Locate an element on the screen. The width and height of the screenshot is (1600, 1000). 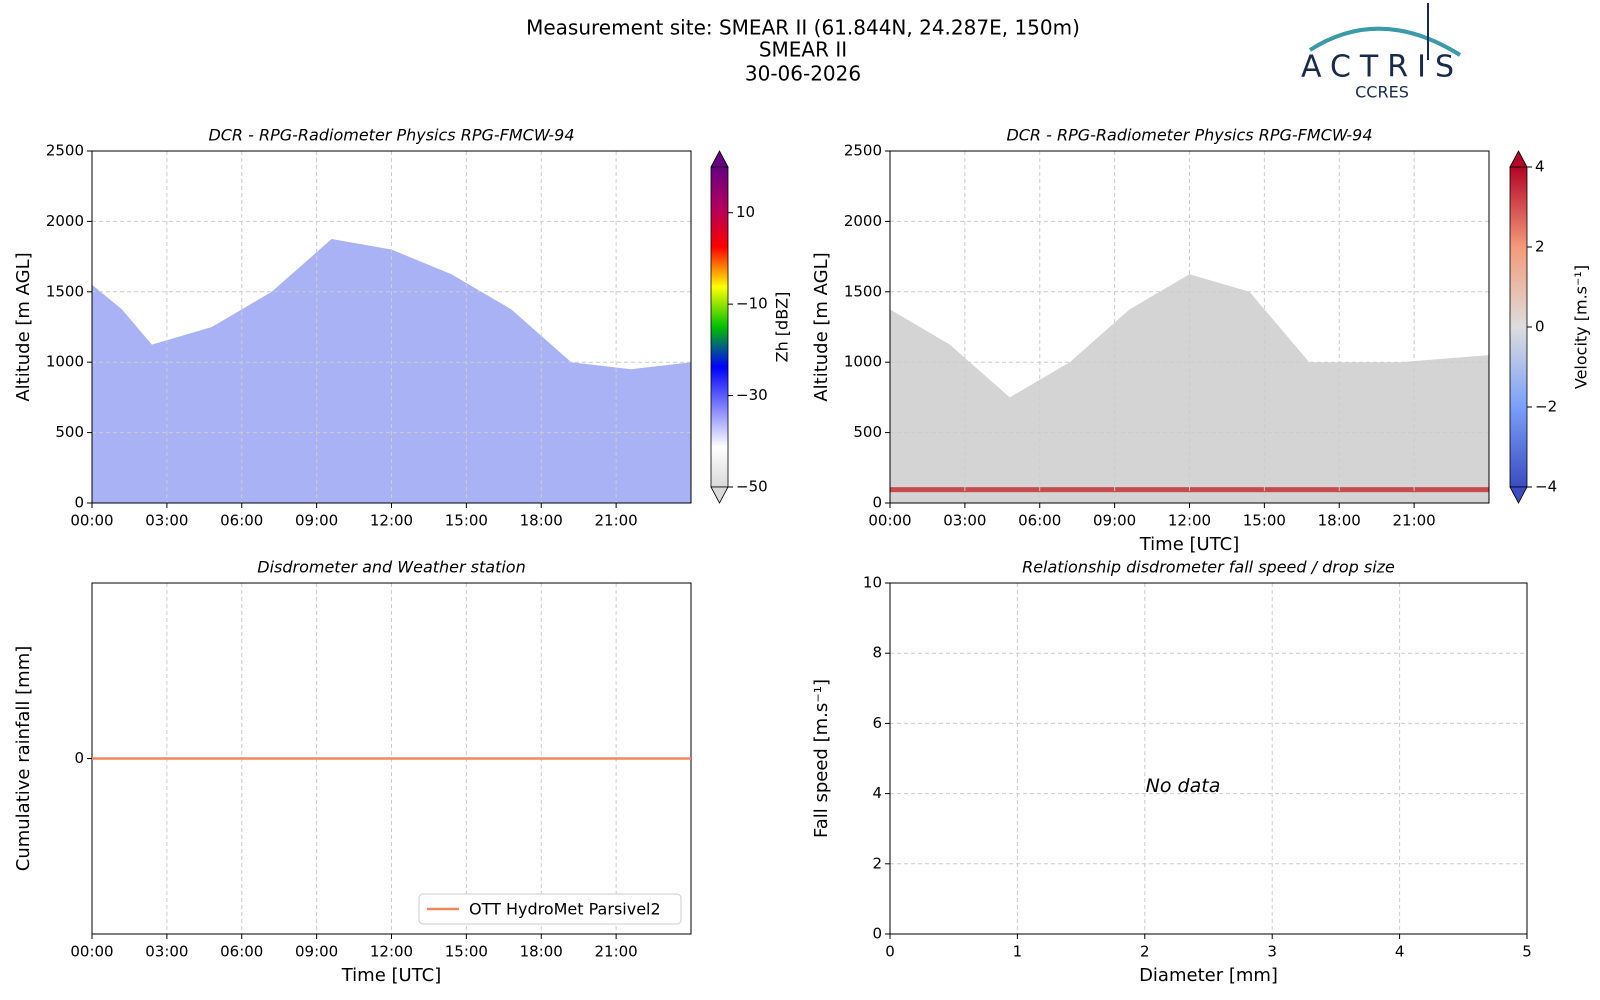
colorbar-tick-label: 2 is located at coordinates (1540, 247).